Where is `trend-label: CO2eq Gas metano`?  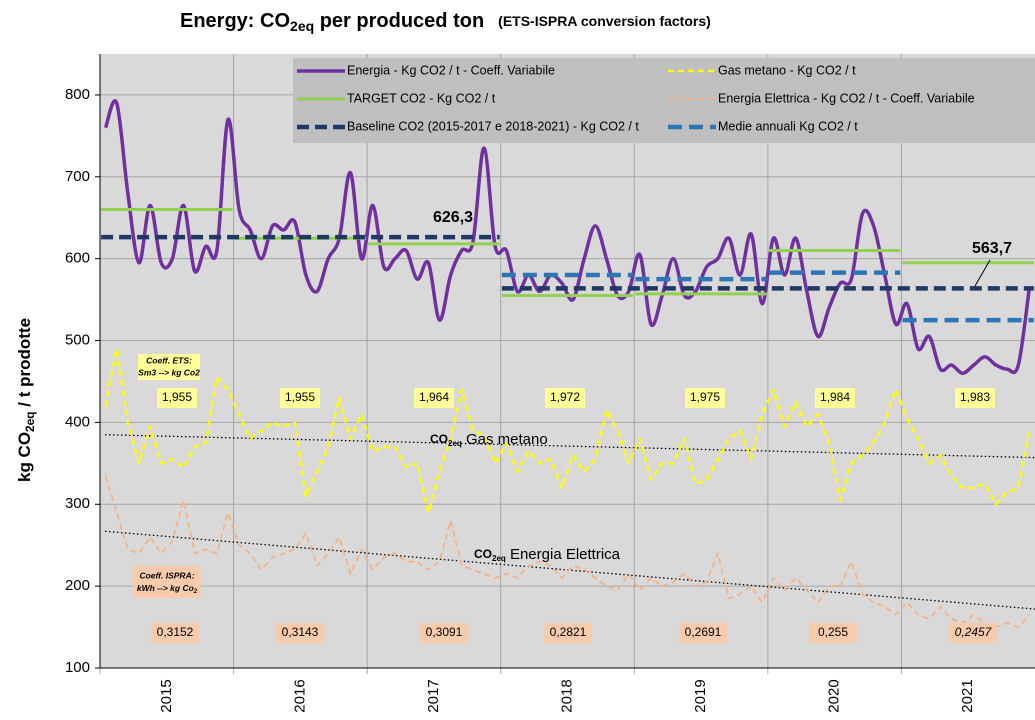
trend-label: CO2eq Gas metano is located at coordinates (489, 439).